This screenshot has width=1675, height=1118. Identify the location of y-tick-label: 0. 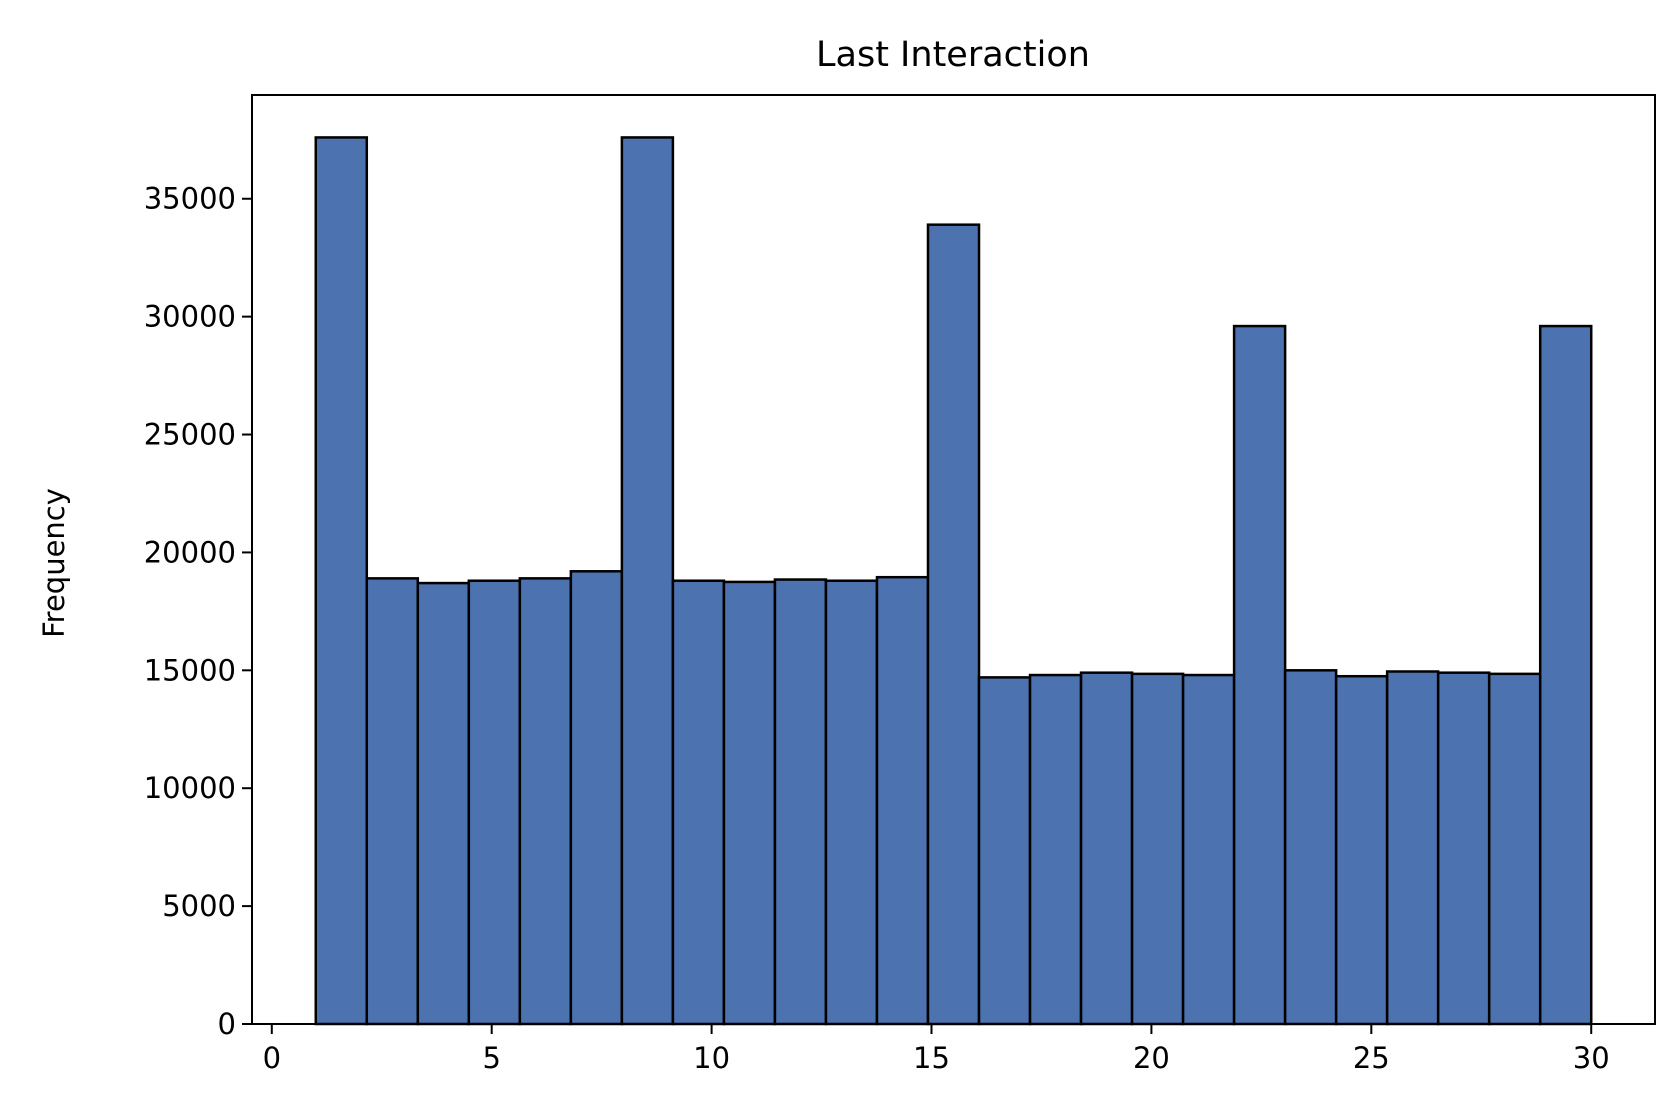
(227, 1024).